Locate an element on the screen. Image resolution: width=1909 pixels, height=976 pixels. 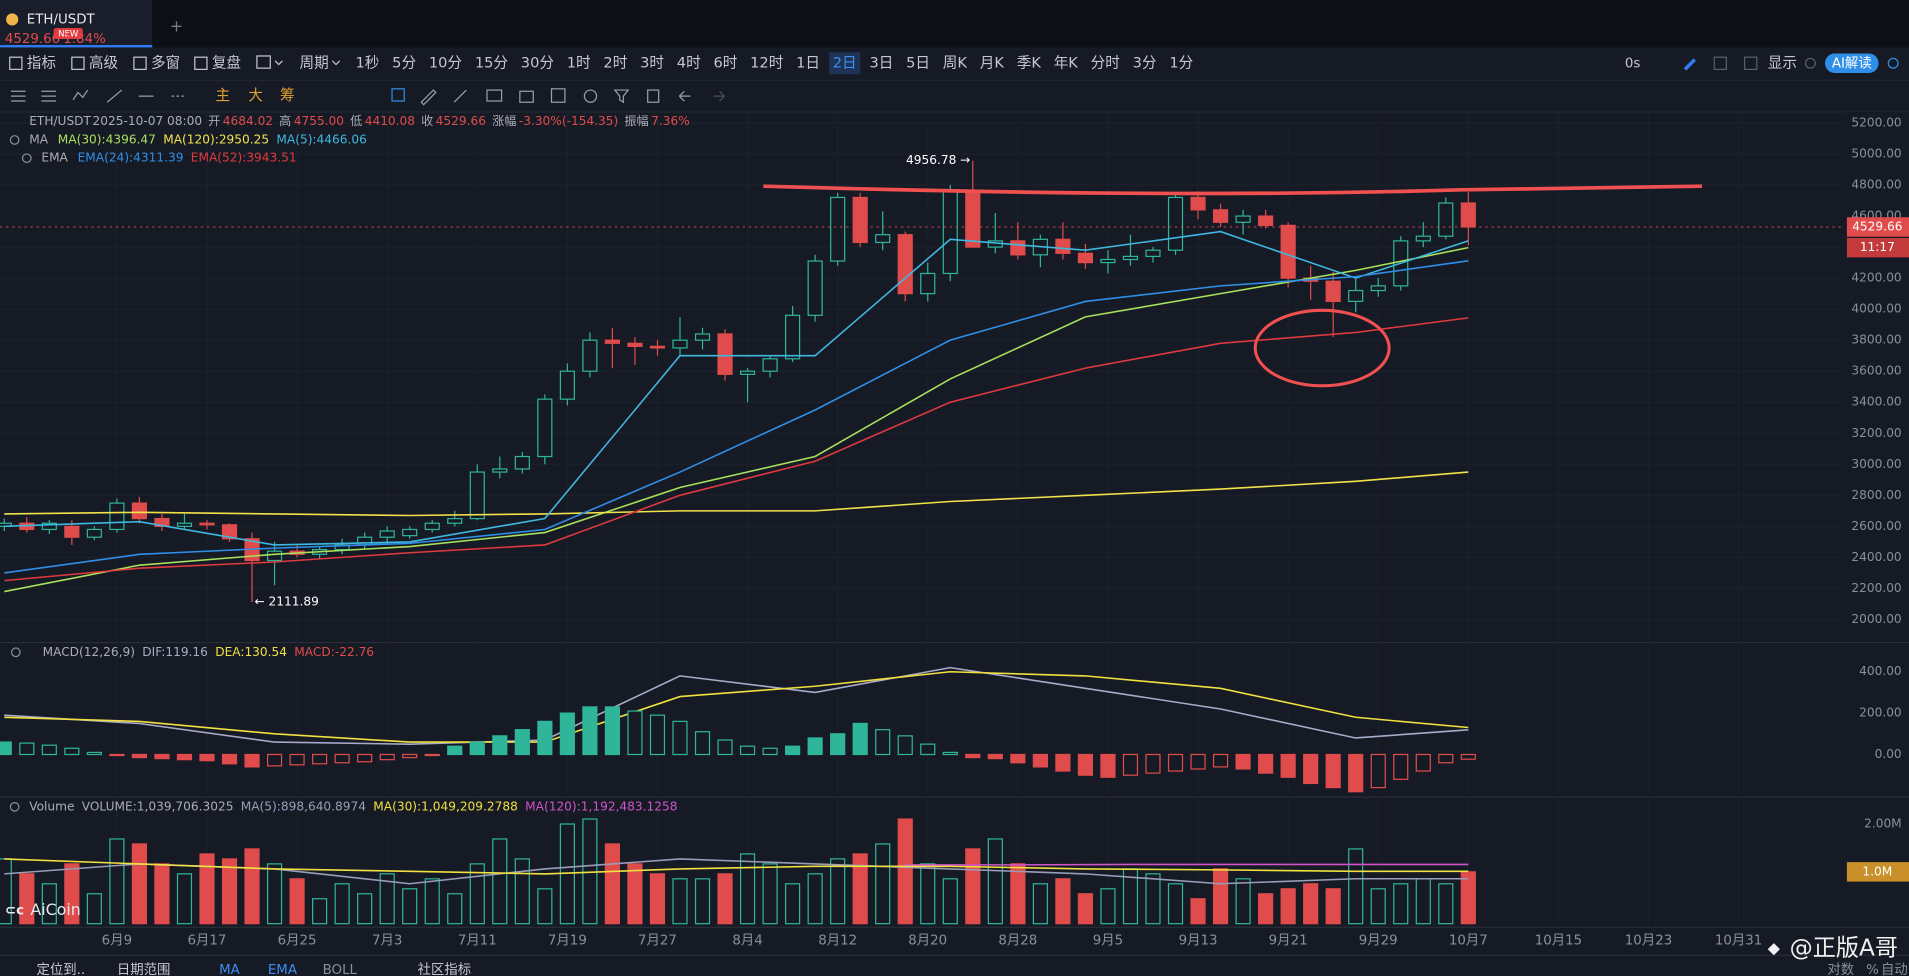
ai-button-text: AI解读 is located at coordinates (1852, 63).